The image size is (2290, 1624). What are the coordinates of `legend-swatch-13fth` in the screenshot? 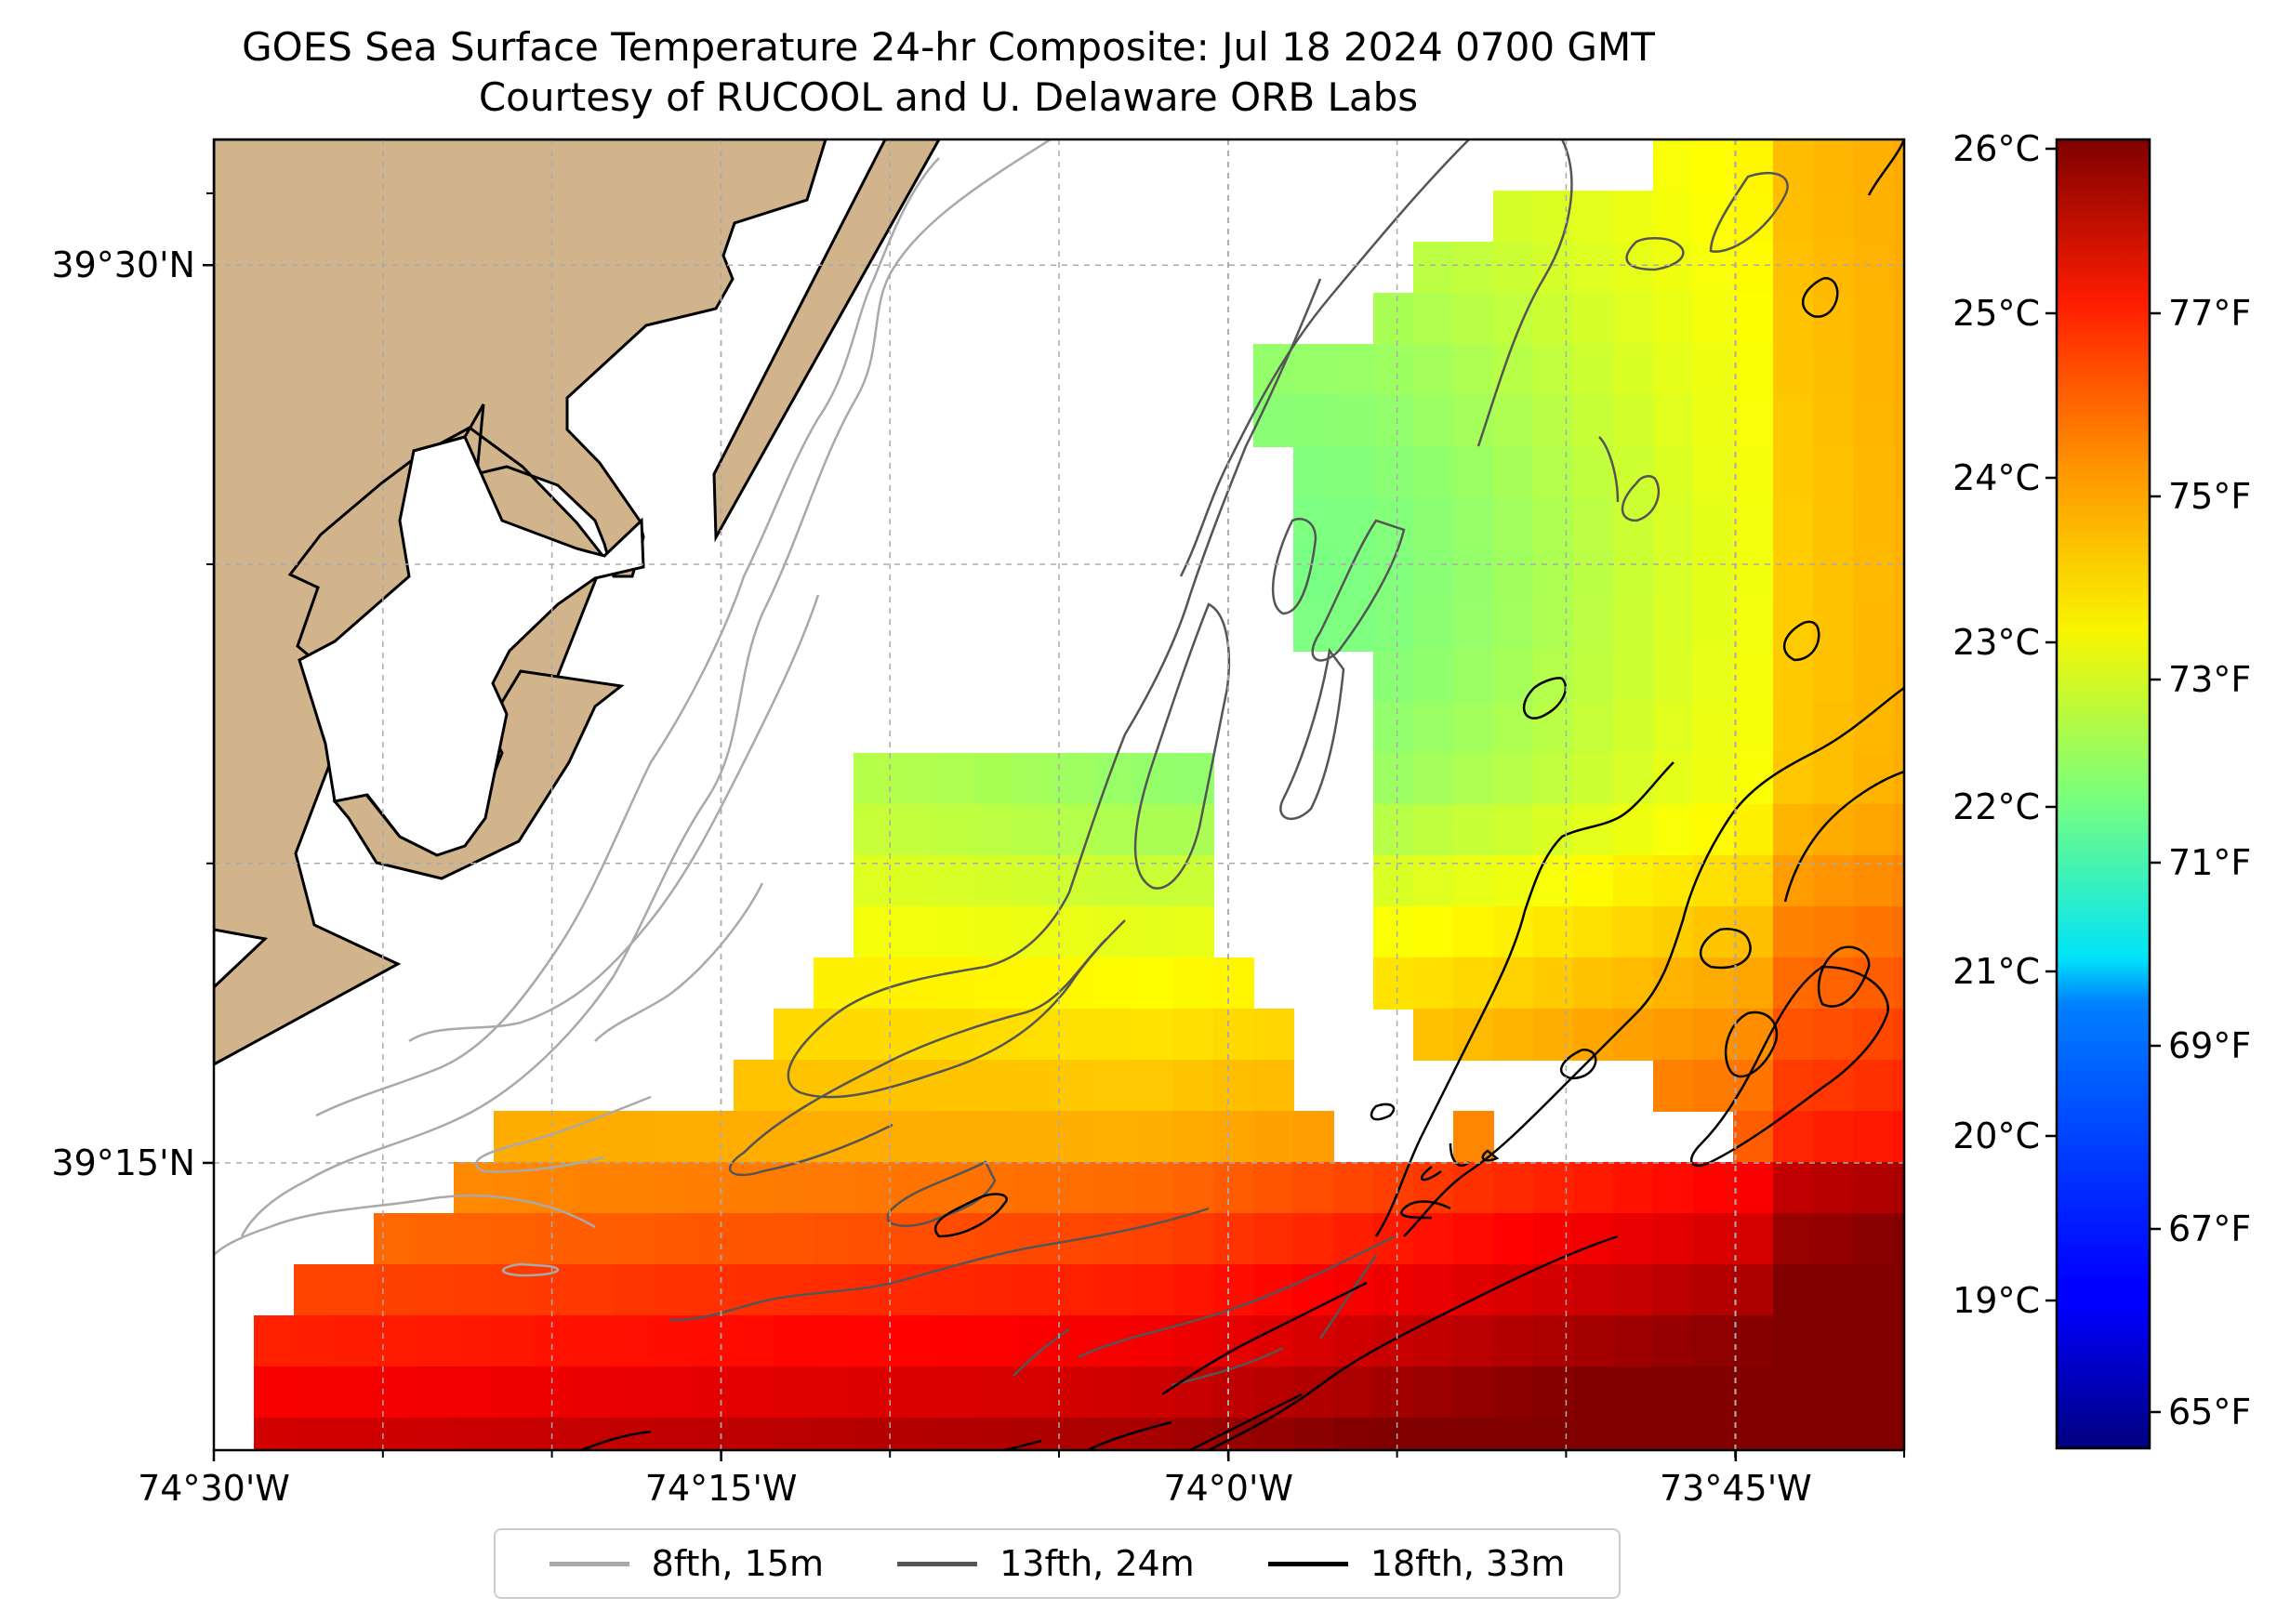 It's located at (937, 1563).